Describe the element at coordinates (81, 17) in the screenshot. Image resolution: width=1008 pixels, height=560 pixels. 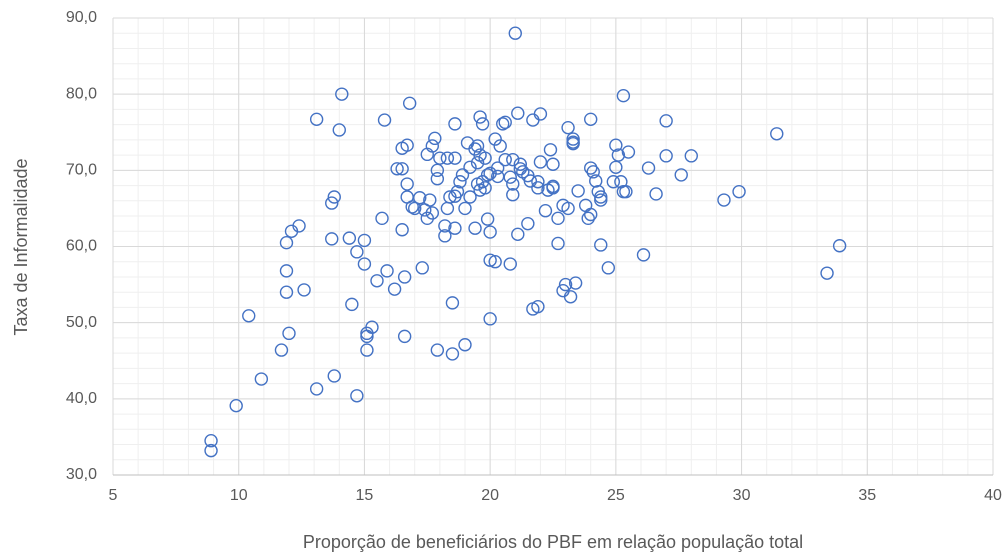
I see `y-tick-label: 90,0` at that location.